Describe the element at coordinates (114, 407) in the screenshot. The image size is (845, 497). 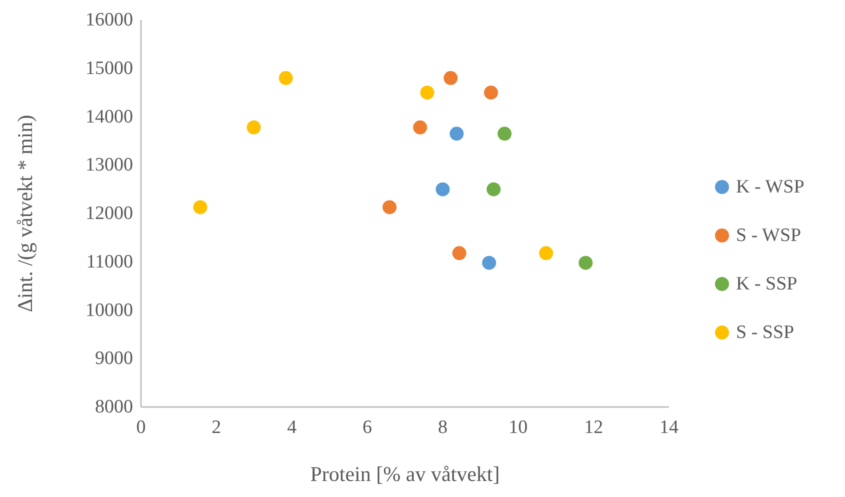
I see `y-tick-label: 8000` at that location.